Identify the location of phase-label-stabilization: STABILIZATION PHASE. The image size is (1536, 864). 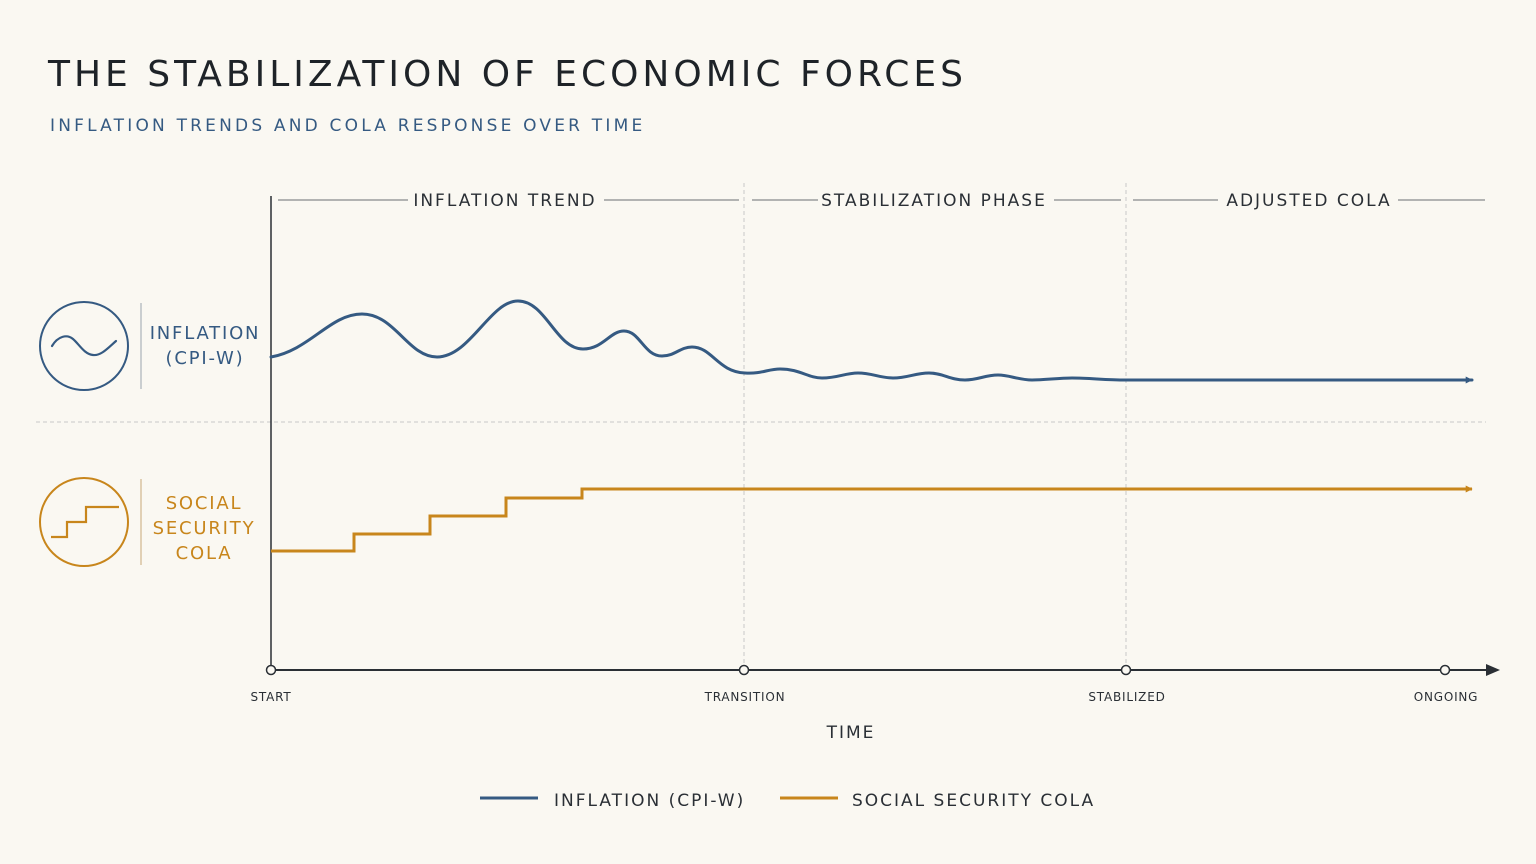
(934, 201).